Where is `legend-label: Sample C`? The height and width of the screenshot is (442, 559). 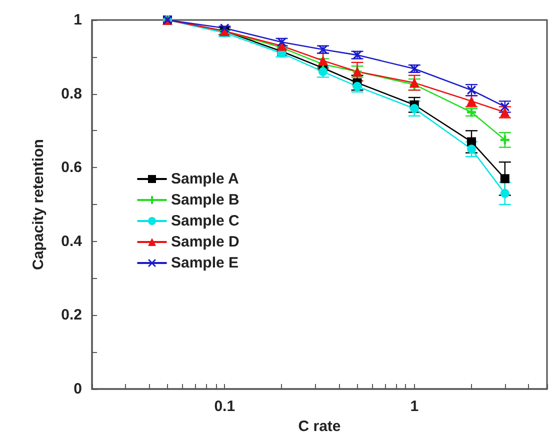 legend-label: Sample C is located at coordinates (205, 221).